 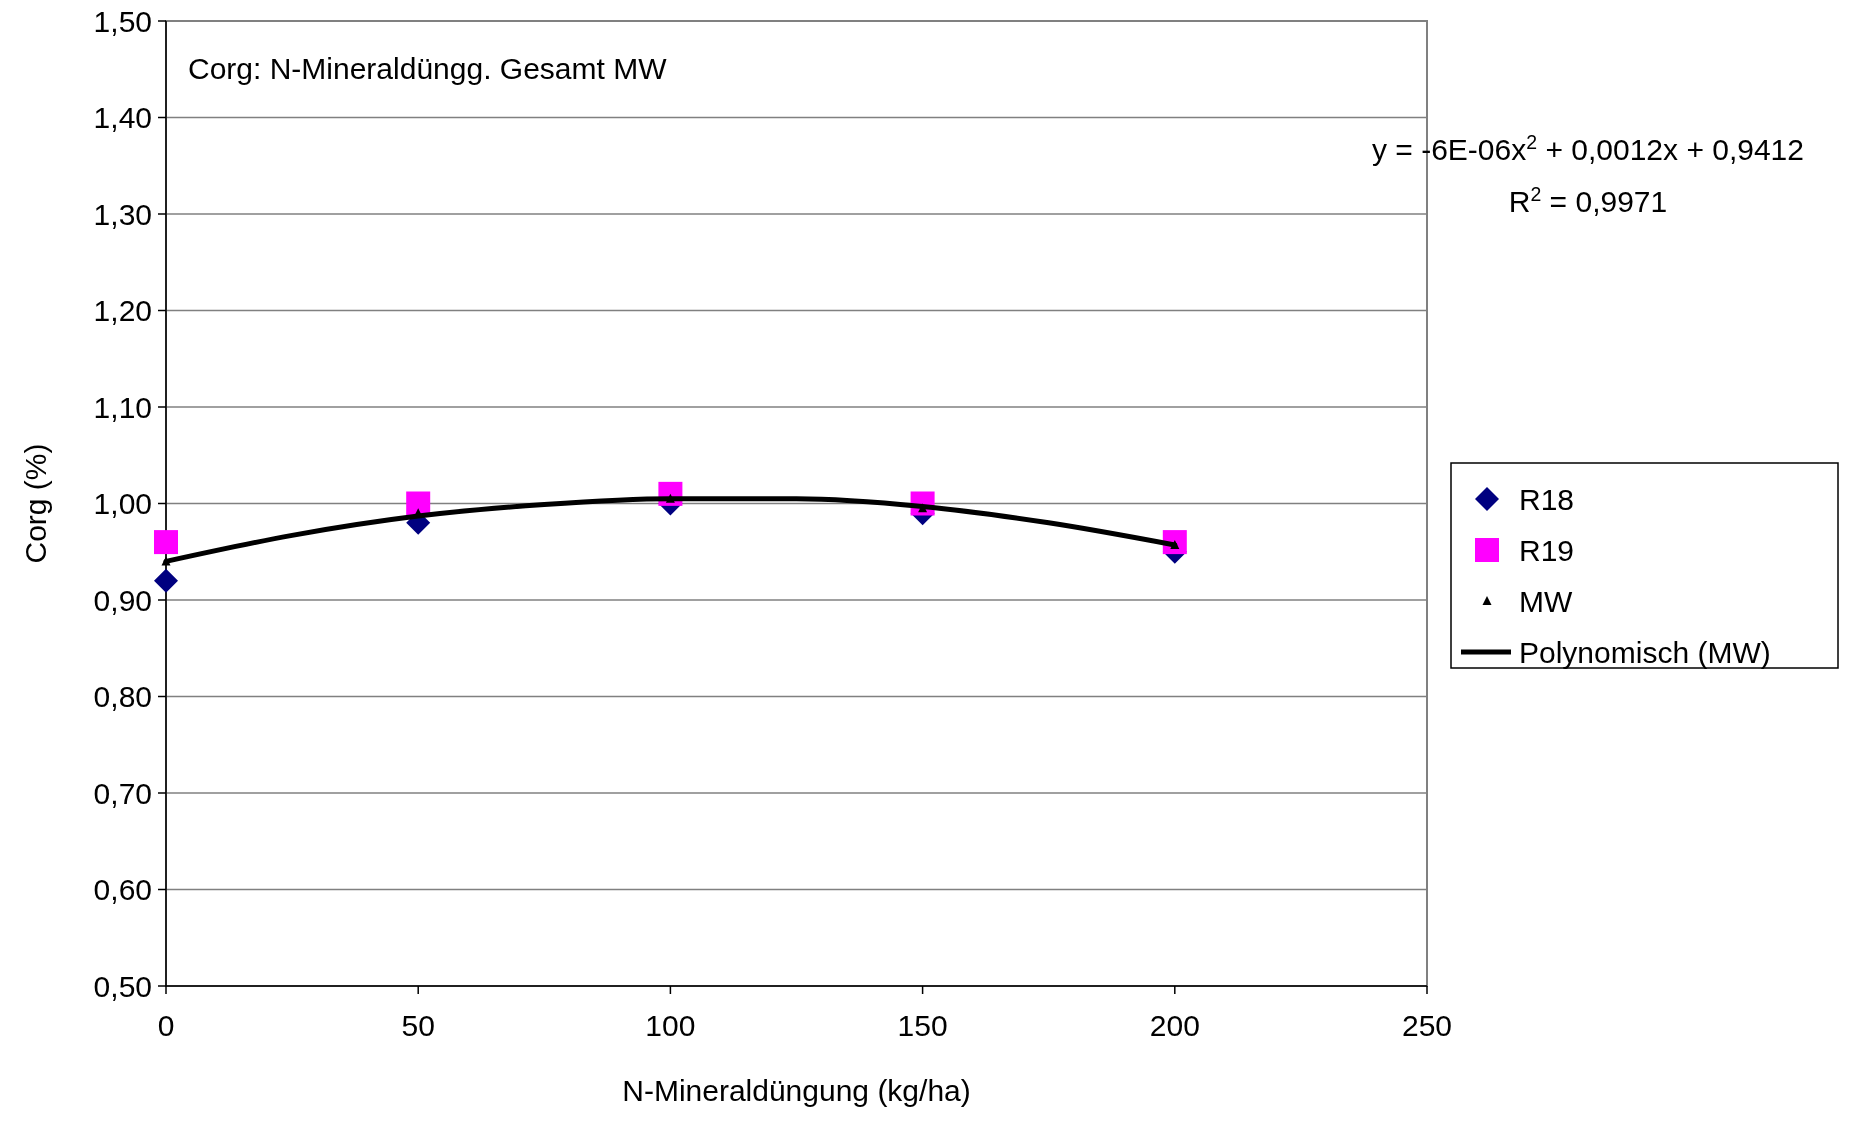 I want to click on annotation: y = -6E-06x$^{2}$ + 0,0012x + 0,9412, so click(x=1588, y=148).